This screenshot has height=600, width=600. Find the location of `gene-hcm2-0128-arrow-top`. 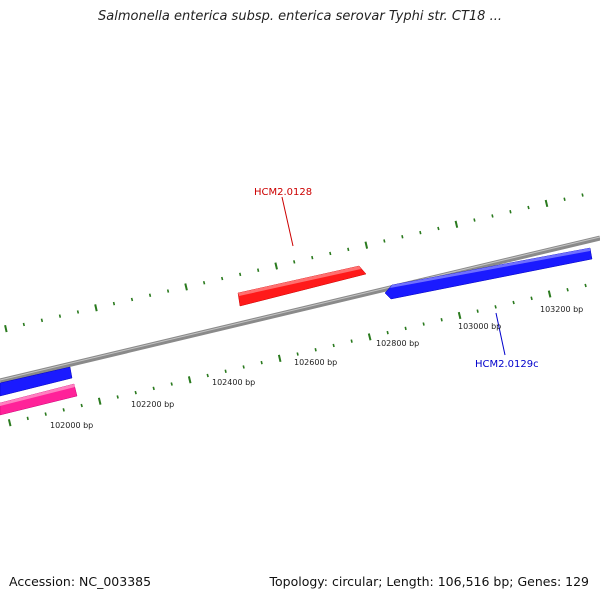

gene-hcm2-0128-arrow-top is located at coordinates (299, 281).